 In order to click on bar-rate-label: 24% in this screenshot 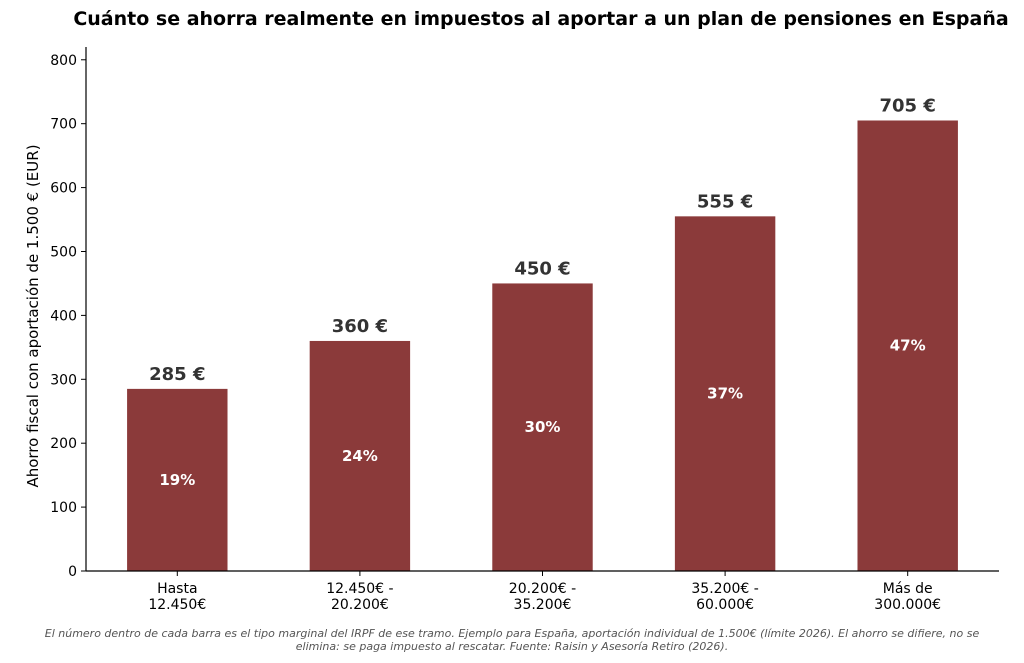, I will do `click(360, 456)`.